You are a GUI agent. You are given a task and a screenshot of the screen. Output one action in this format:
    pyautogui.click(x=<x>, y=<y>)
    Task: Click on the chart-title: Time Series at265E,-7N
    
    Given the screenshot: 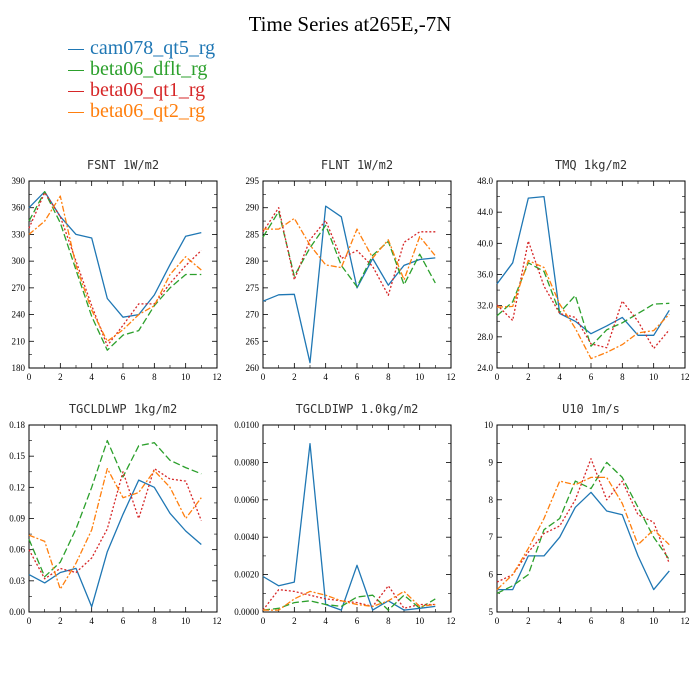 What is the action you would take?
    pyautogui.click(x=350, y=24)
    